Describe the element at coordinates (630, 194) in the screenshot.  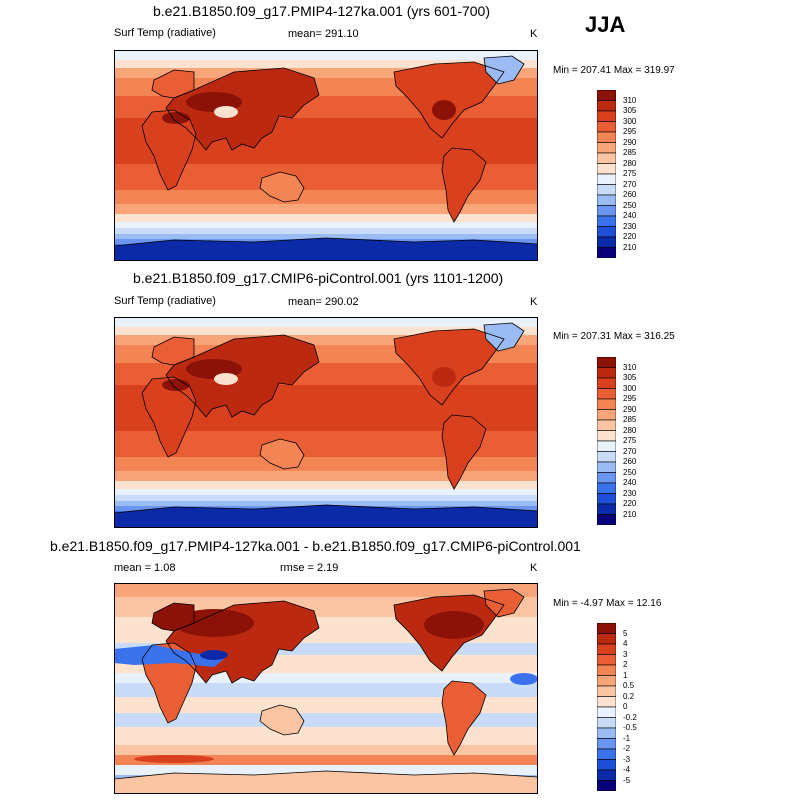
I see `colorbar-tick-label: 260` at that location.